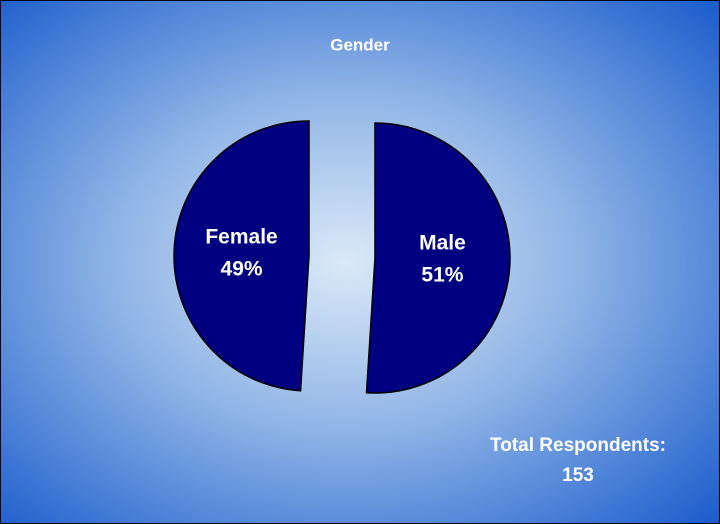  Describe the element at coordinates (242, 268) in the screenshot. I see `value-label: 49%` at that location.